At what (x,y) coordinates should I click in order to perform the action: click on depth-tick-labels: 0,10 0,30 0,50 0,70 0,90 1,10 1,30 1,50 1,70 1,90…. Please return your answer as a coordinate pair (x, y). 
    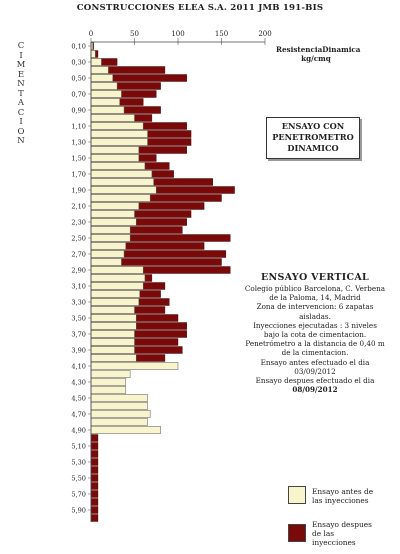
    Looking at the image, I should click on (81, 279).